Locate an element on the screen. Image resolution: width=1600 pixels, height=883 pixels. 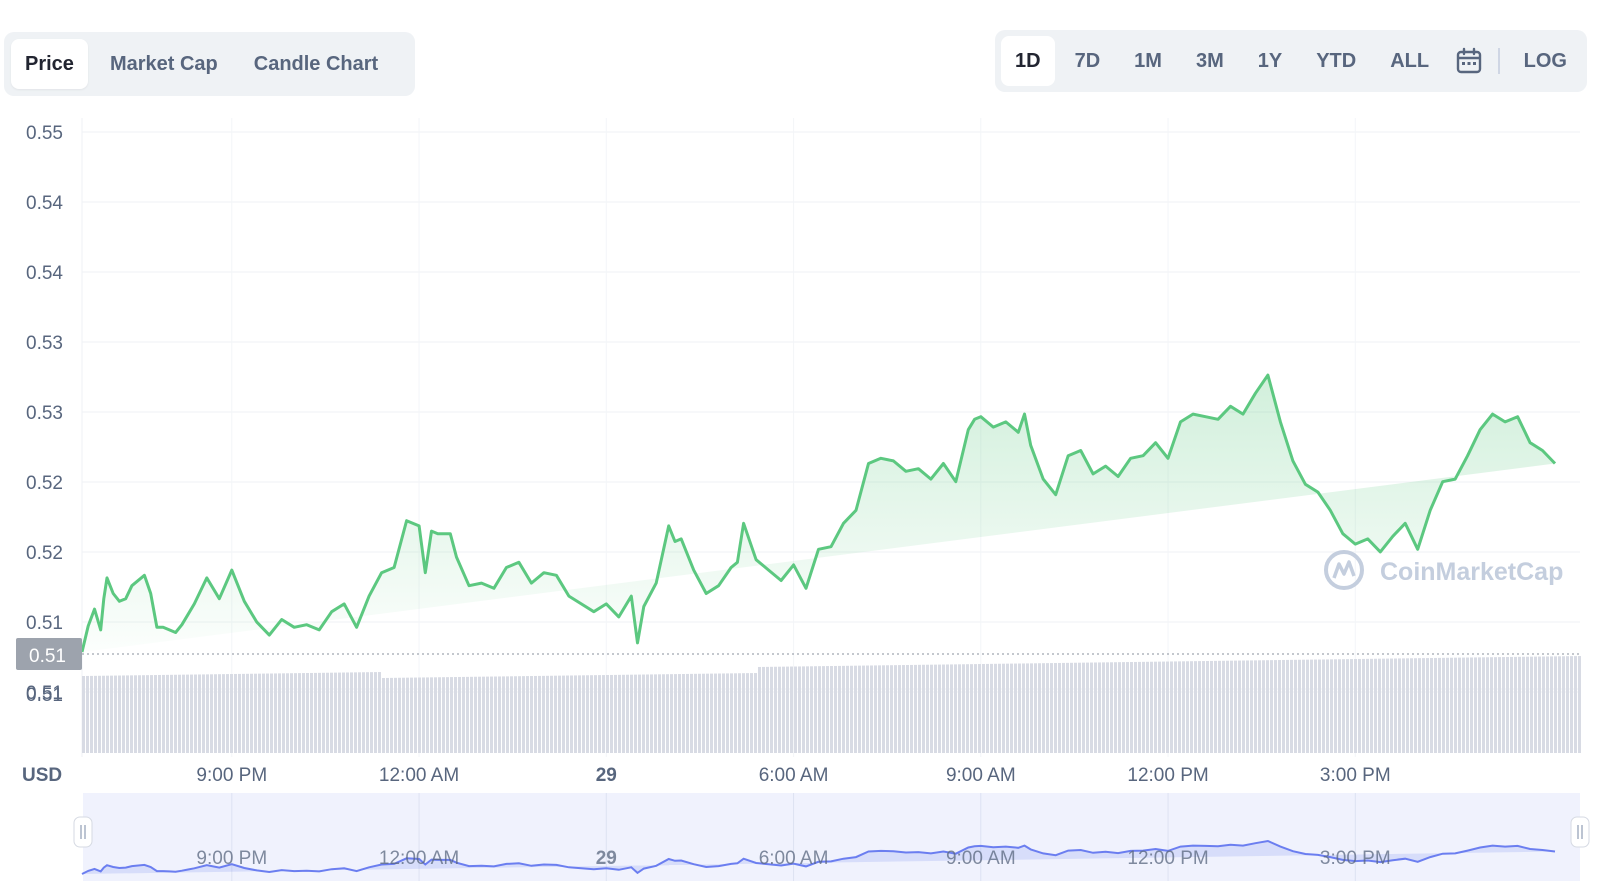
range-all: ALL is located at coordinates (1410, 60).